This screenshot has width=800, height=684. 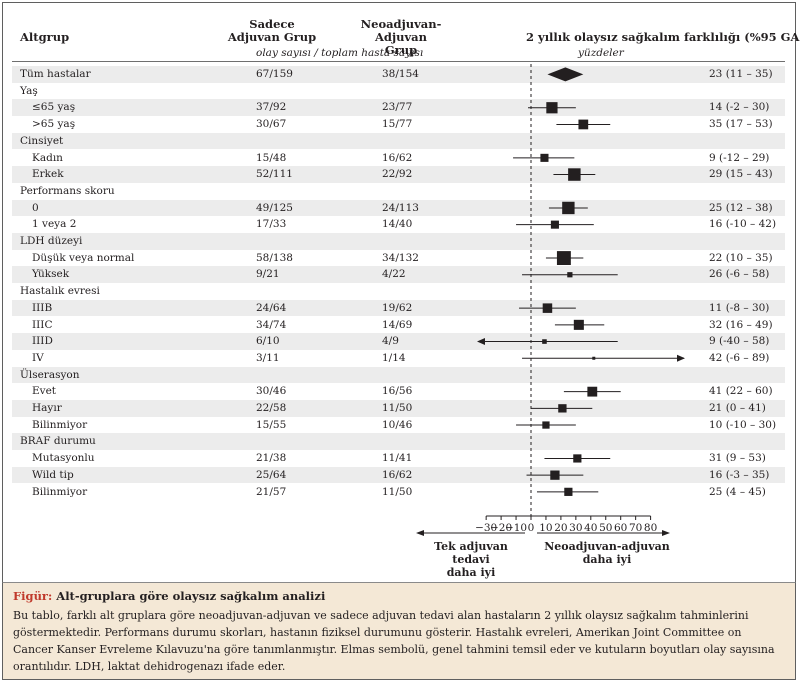 I want to click on effect-subtitle: yüzdeler, so click(x=601, y=53).